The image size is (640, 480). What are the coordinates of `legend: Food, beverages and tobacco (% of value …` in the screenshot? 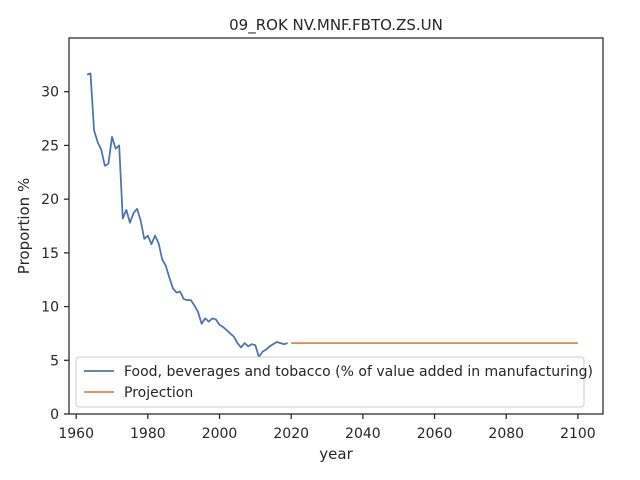 It's located at (334, 382).